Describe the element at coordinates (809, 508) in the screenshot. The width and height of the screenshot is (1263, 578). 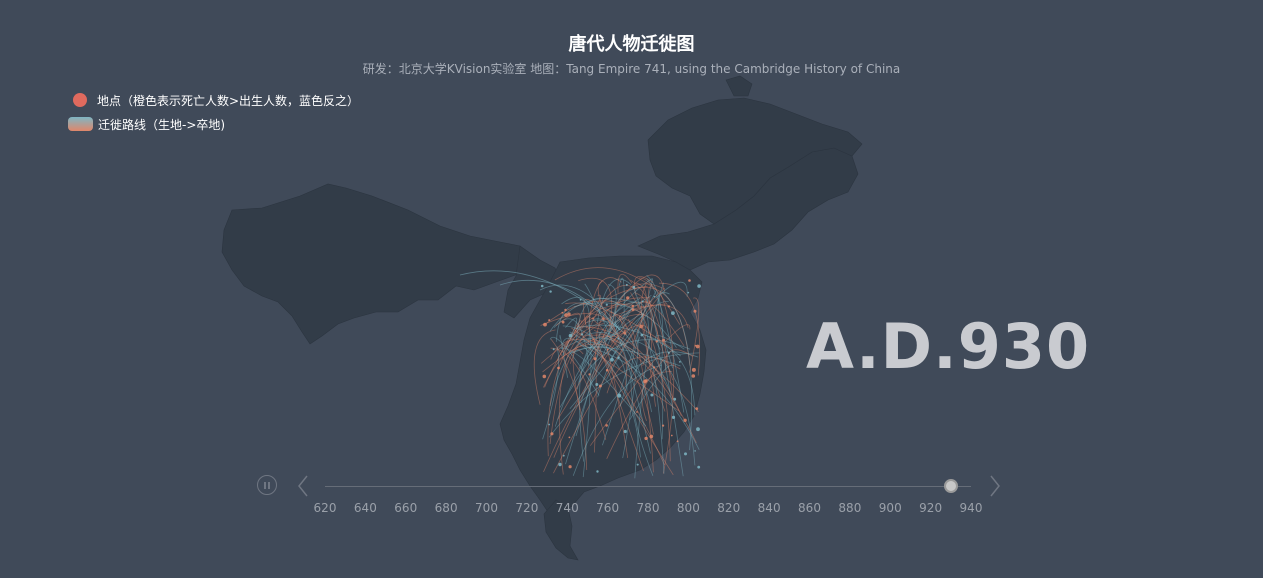
I see `timeline-tick-label: 860` at that location.